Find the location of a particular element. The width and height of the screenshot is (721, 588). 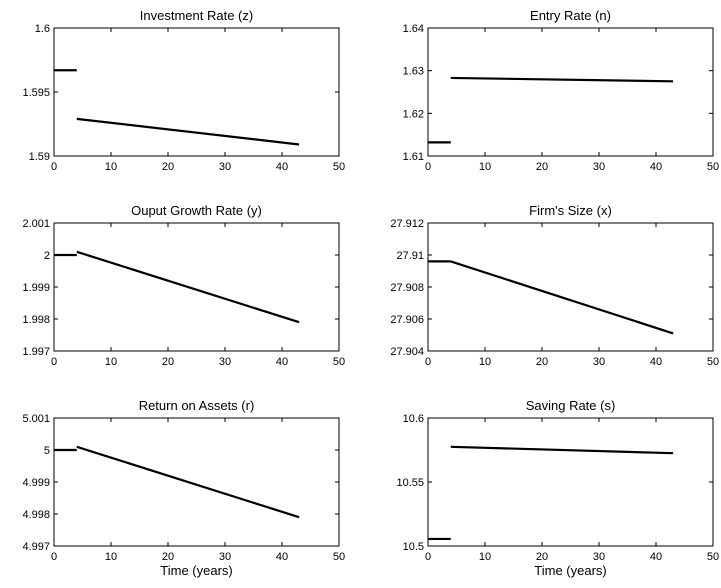

panel-4-xtick-label: 50 is located at coordinates (713, 362).